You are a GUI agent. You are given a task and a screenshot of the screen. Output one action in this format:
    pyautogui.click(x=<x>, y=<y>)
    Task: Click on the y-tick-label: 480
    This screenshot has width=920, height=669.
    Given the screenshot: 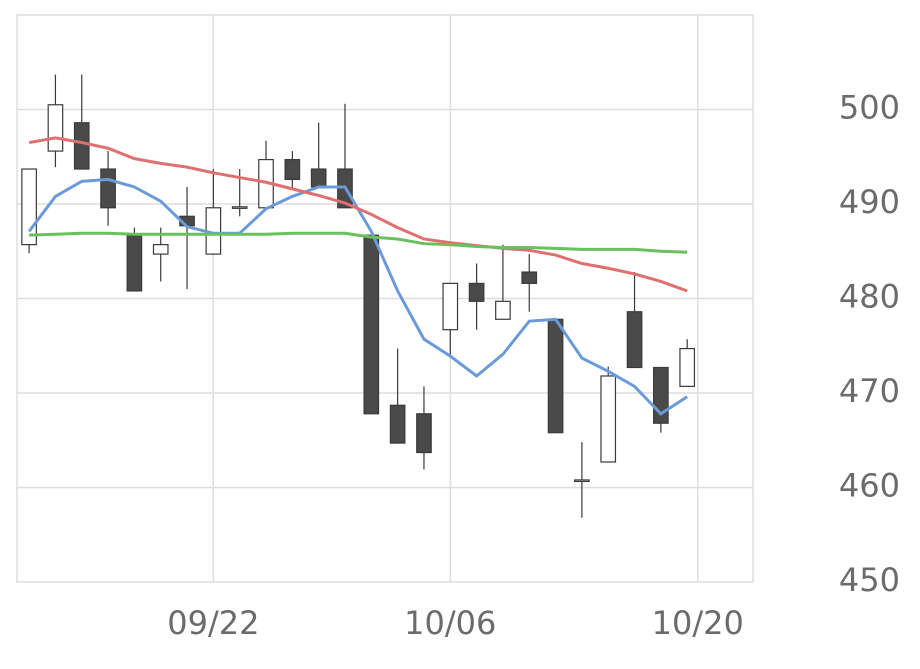 What is the action you would take?
    pyautogui.click(x=869, y=297)
    